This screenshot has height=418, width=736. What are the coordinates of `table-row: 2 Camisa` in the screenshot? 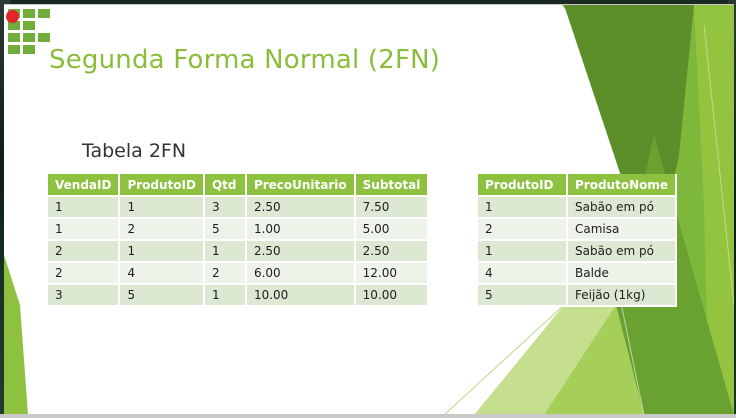 It's located at (577, 229).